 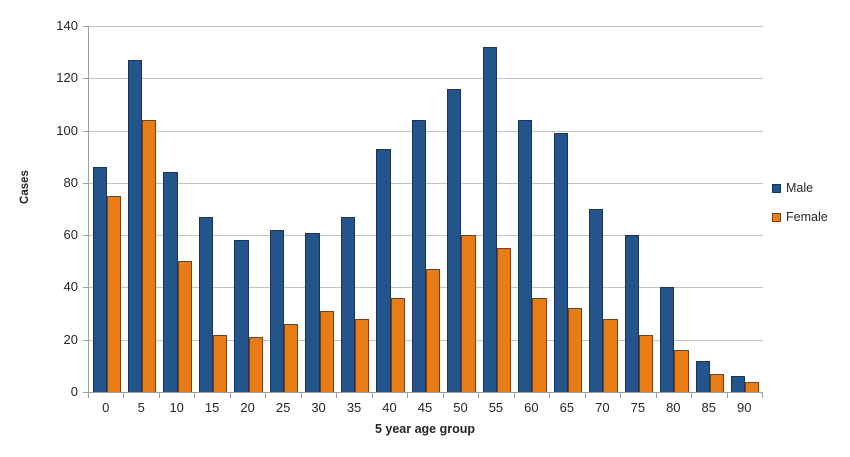 What do you see at coordinates (531, 407) in the screenshot?
I see `x-tick-label: 60` at bounding box center [531, 407].